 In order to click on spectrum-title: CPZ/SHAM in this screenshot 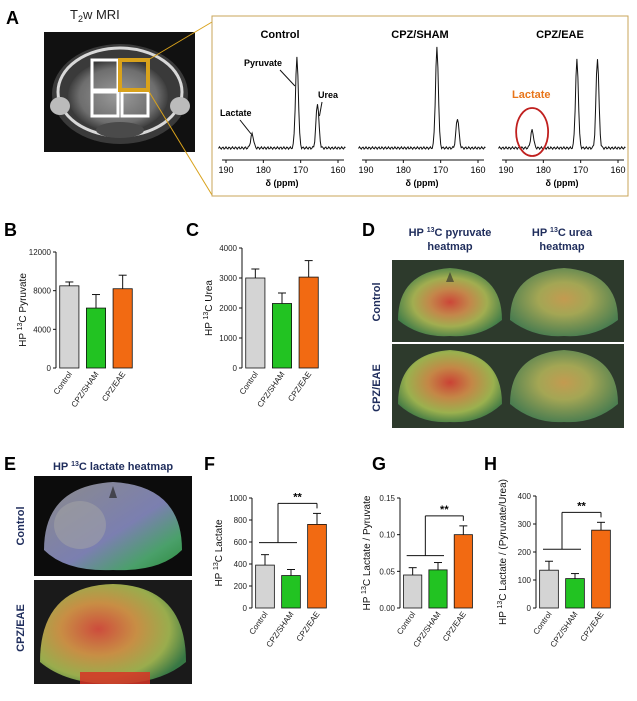, I will do `click(419, 35)`.